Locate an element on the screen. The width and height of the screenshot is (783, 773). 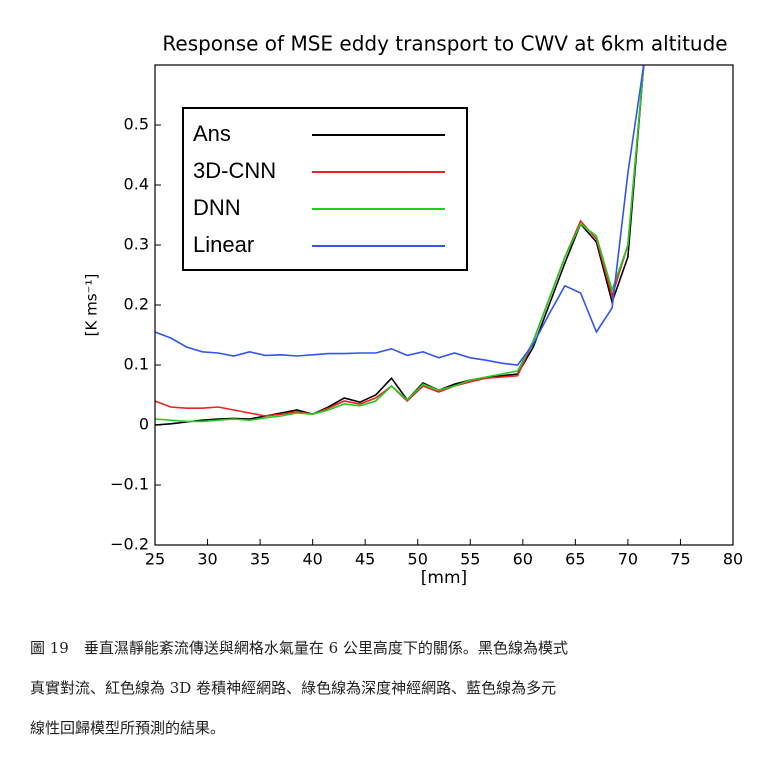
x-tick-label: 60 is located at coordinates (523, 559).